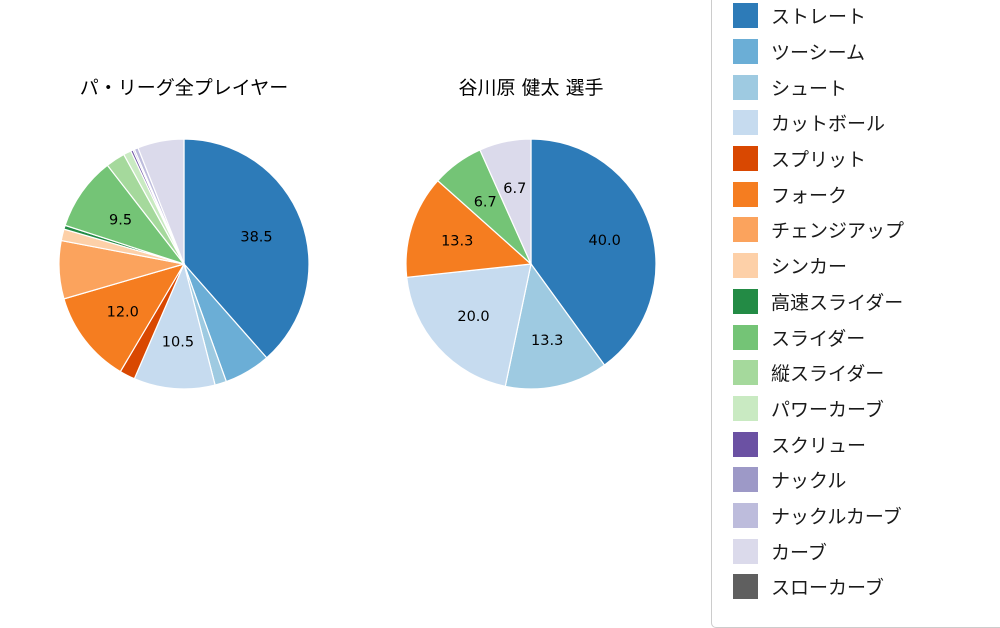 This screenshot has width=1000, height=628. I want to click on left-chart-title: パ・リーグ全プレイヤー, so click(184, 88).